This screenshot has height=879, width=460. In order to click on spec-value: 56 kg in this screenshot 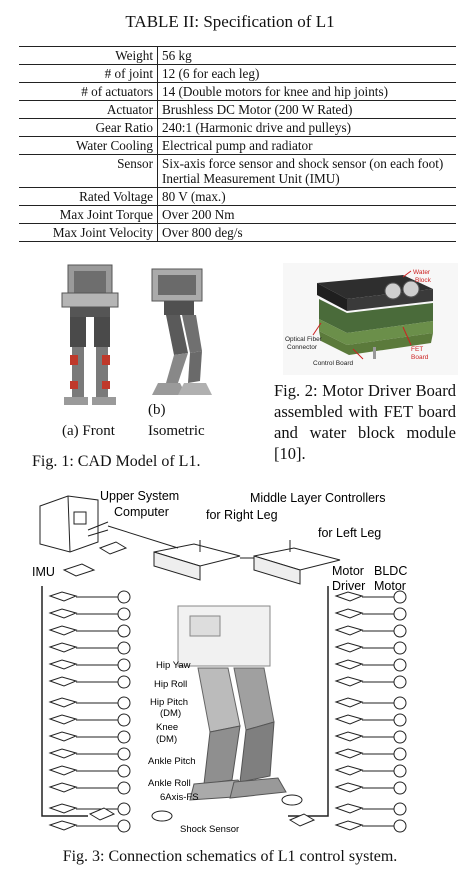, I will do `click(307, 56)`.